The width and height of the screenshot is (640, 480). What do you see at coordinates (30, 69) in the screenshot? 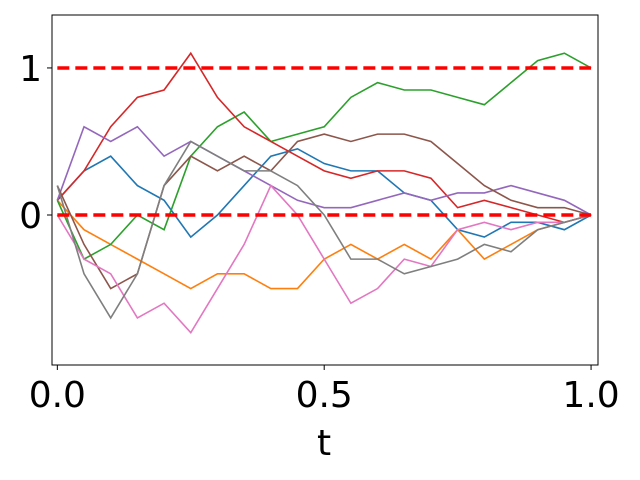
I see `y-tick-label: 1` at bounding box center [30, 69].